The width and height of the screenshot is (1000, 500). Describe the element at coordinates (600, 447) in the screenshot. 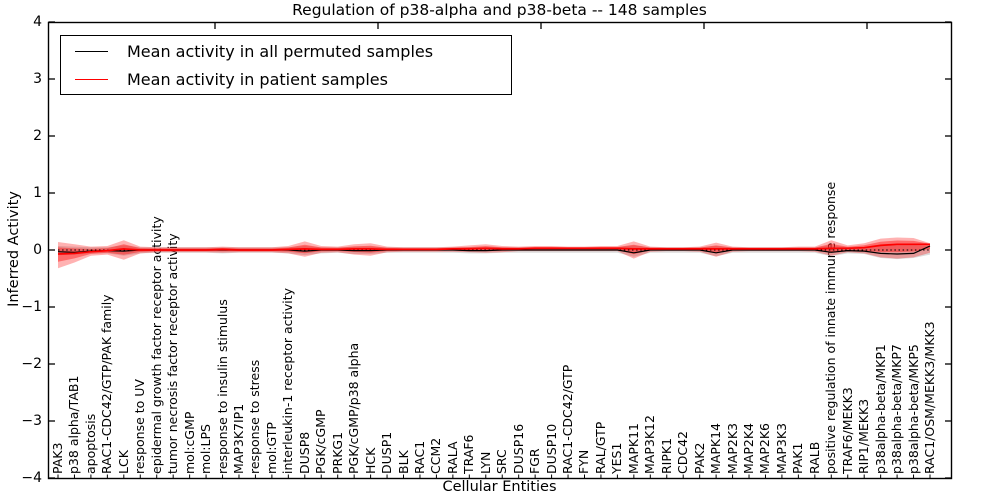

I see `x-tick-label: RAL/GTP` at that location.